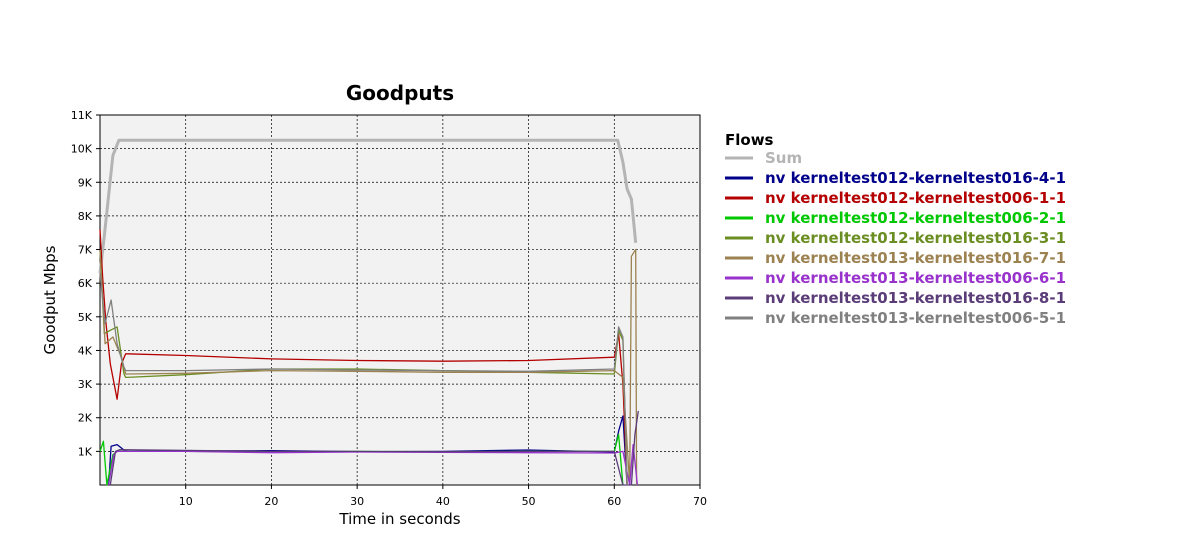 The image size is (1200, 550). Describe the element at coordinates (915, 198) in the screenshot. I see `legend-entry: nv kerneltest012-kerneltest006-1-1` at that location.